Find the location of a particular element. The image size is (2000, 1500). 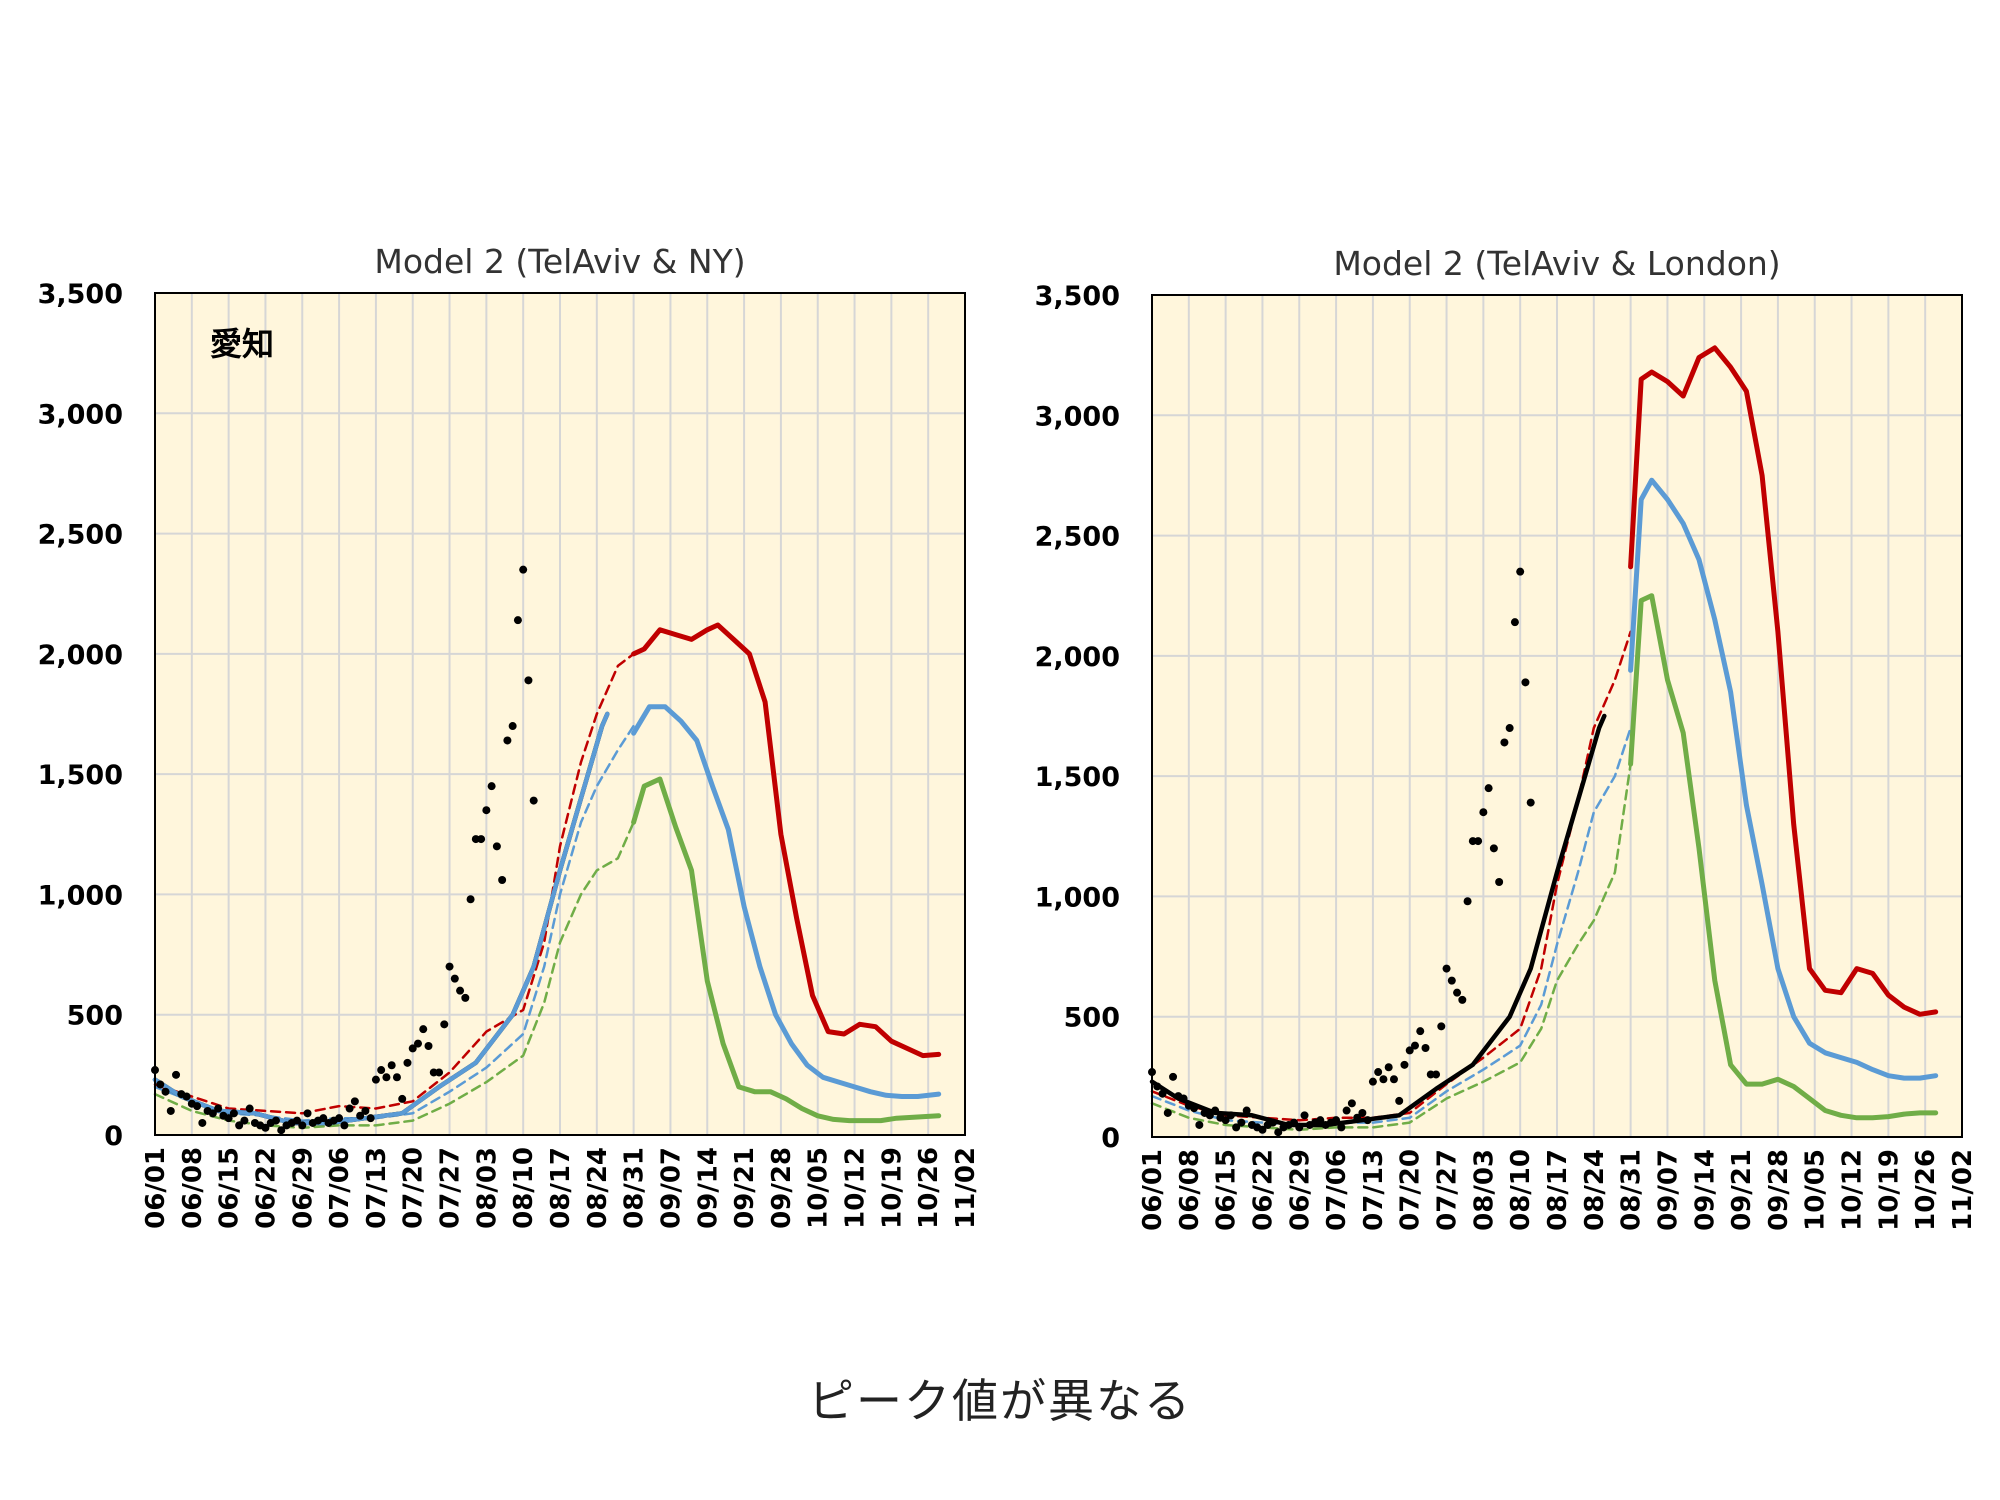

series-blue-dashed is located at coordinates (1391, 926).